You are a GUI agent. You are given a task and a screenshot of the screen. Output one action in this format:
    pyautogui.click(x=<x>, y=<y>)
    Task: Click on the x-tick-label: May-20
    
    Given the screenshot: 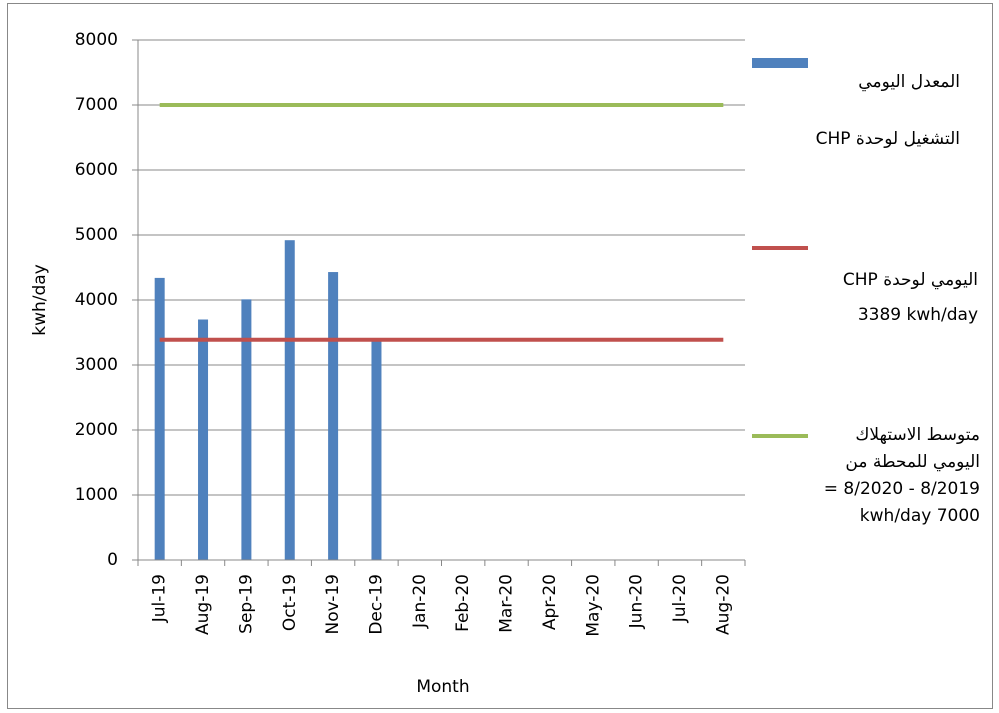 What is the action you would take?
    pyautogui.click(x=593, y=605)
    